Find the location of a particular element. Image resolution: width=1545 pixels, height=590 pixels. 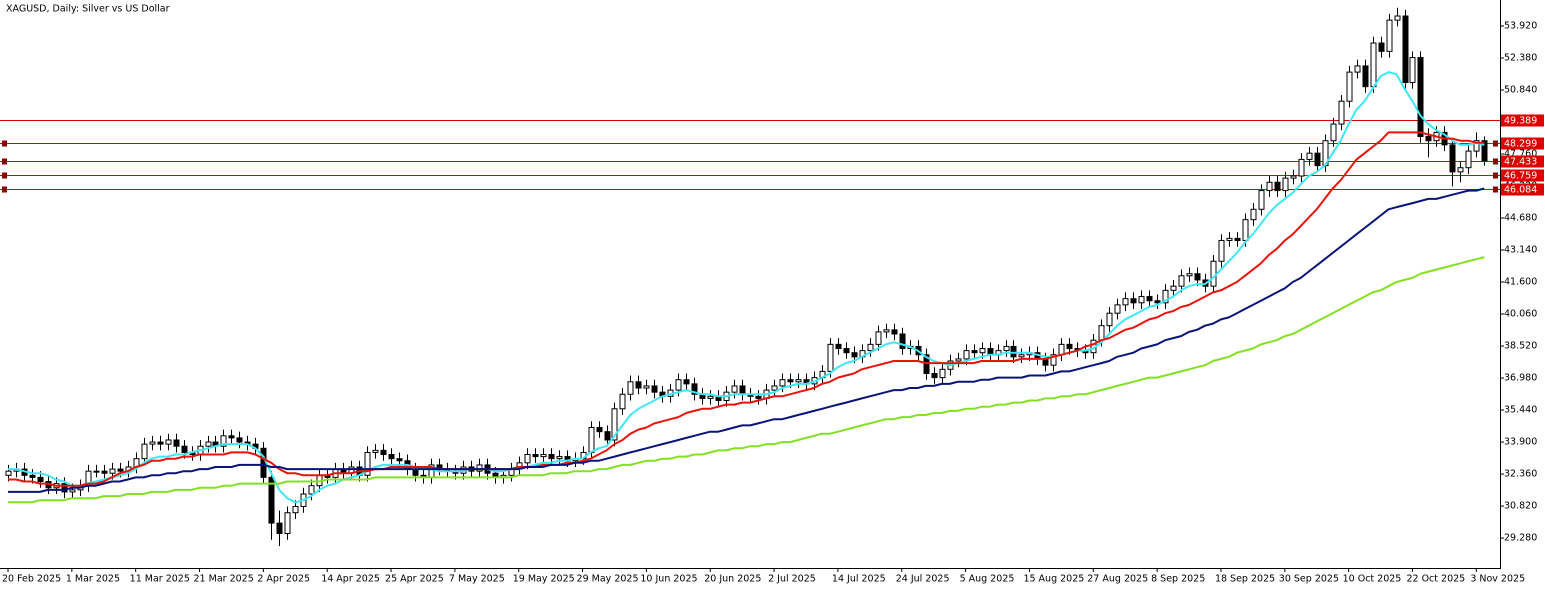

y-tick-label: 38.520 is located at coordinates (1520, 346).